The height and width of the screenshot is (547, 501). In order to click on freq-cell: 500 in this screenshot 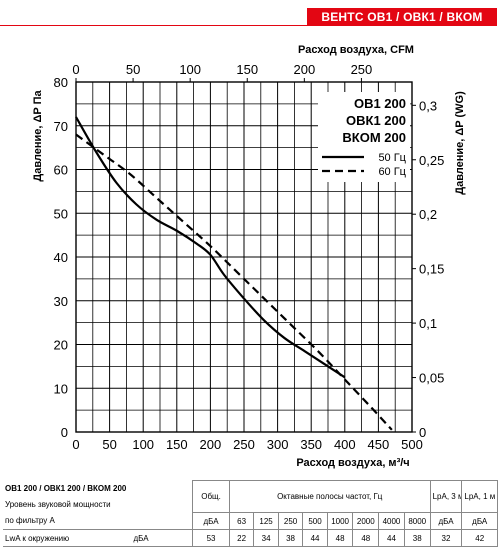, I will do `click(315, 521)`.